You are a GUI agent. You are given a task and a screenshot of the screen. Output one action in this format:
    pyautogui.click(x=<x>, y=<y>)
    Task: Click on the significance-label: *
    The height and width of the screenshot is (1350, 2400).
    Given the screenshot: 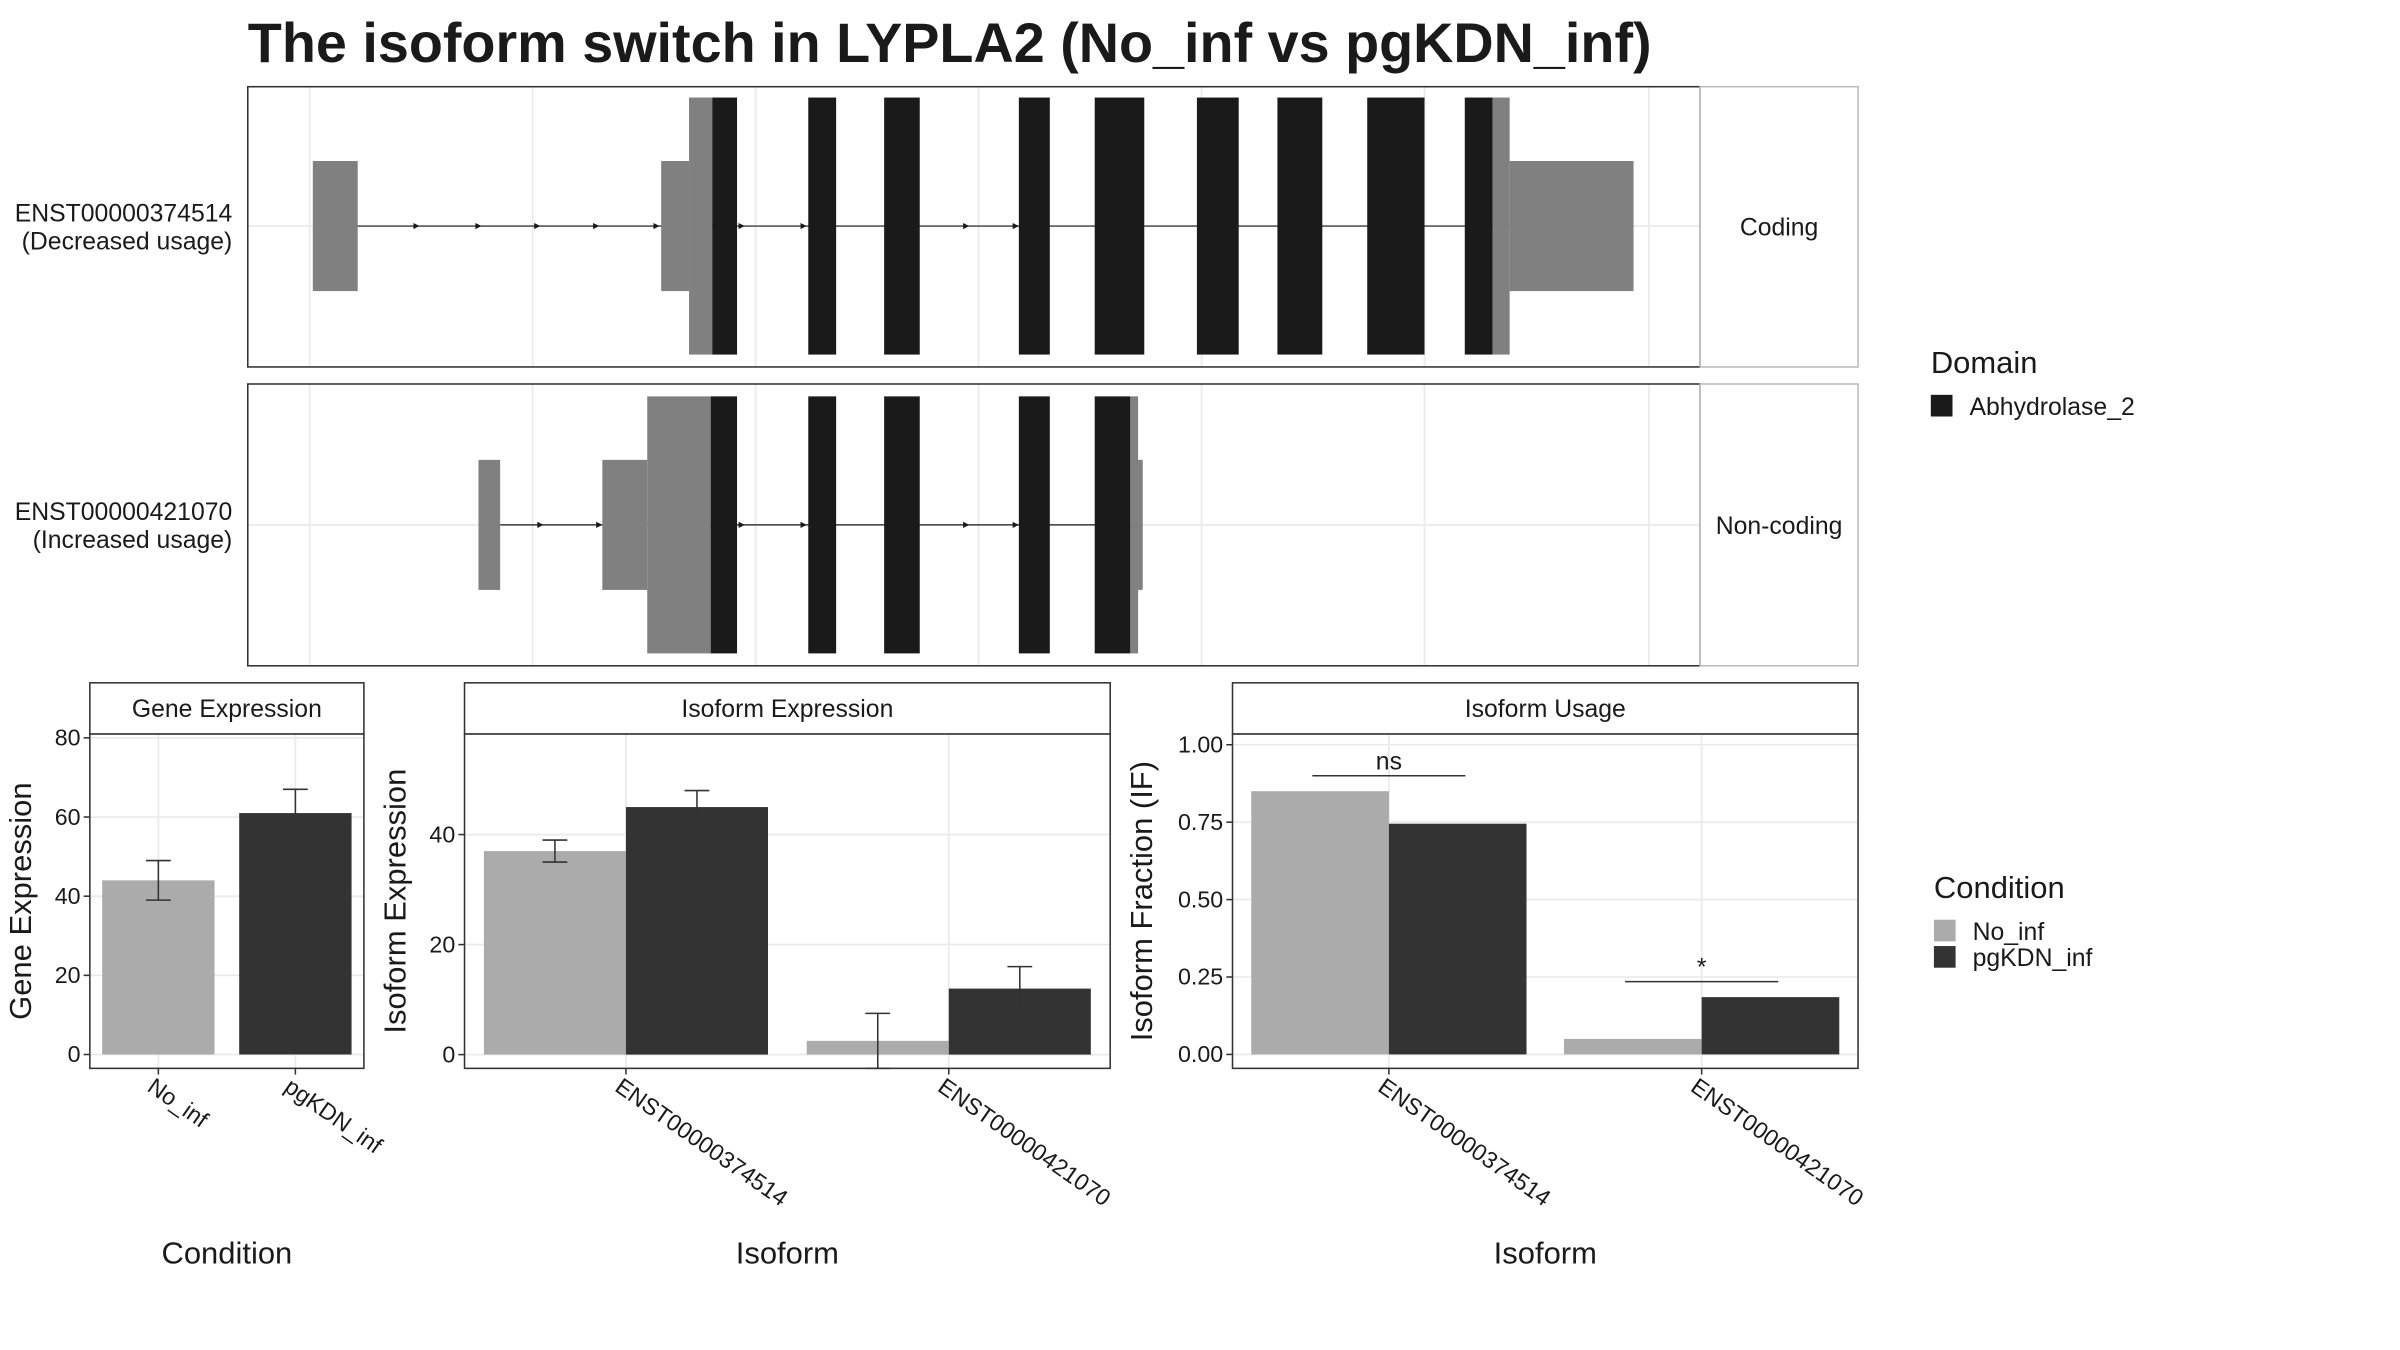 What is the action you would take?
    pyautogui.click(x=1702, y=967)
    